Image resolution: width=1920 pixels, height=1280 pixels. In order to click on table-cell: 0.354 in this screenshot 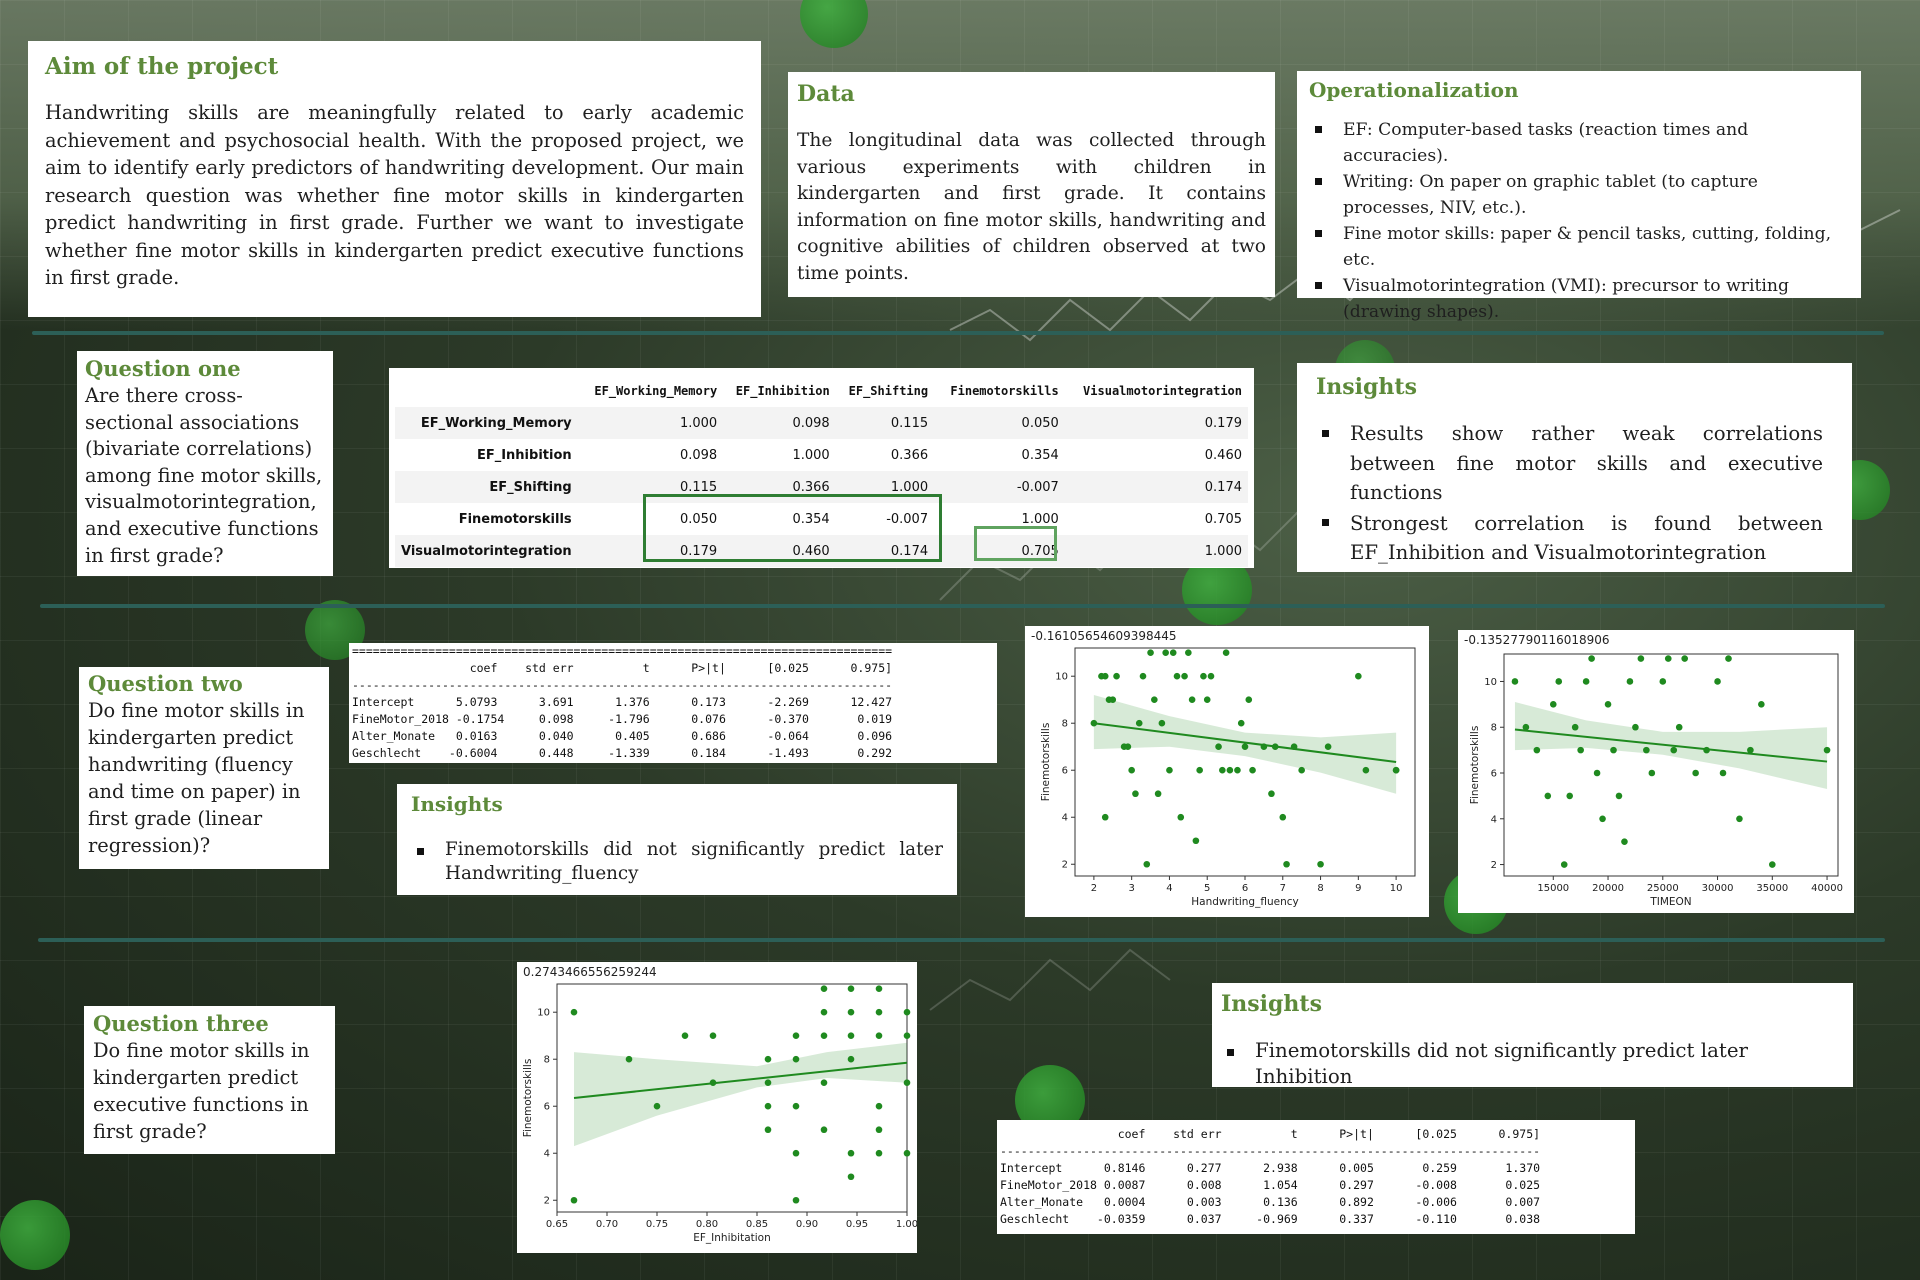, I will do `click(1040, 455)`.